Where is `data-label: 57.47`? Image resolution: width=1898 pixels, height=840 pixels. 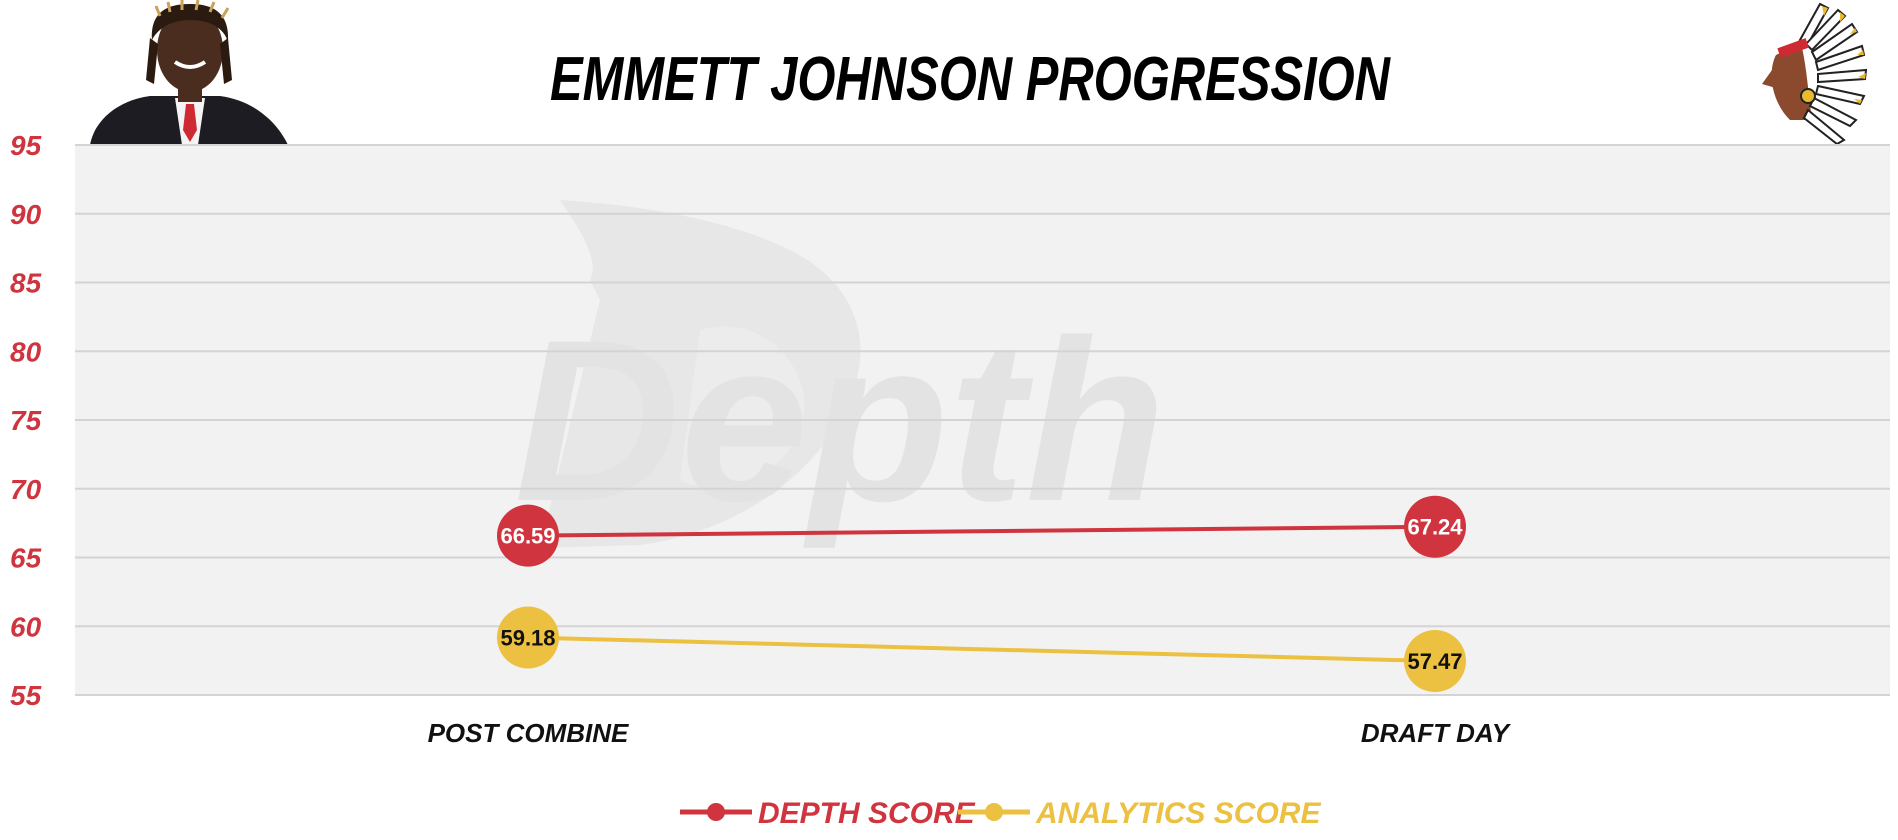 data-label: 57.47 is located at coordinates (1434, 661).